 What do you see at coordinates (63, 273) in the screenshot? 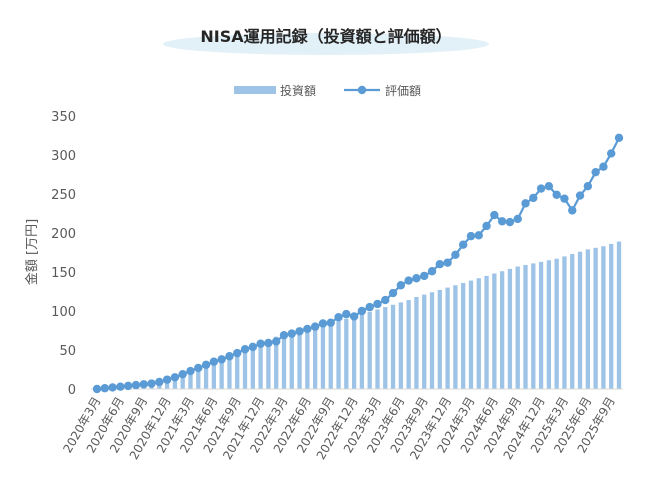
I see `y-tick-label: 150` at bounding box center [63, 273].